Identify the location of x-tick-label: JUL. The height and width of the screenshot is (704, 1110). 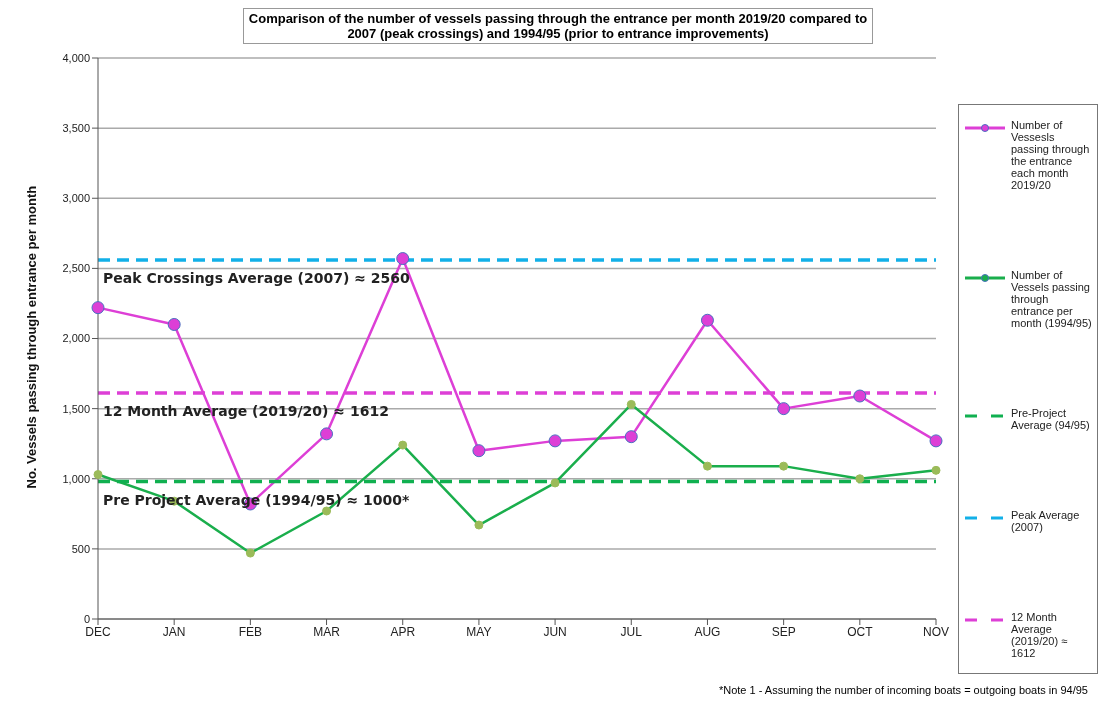
(631, 631).